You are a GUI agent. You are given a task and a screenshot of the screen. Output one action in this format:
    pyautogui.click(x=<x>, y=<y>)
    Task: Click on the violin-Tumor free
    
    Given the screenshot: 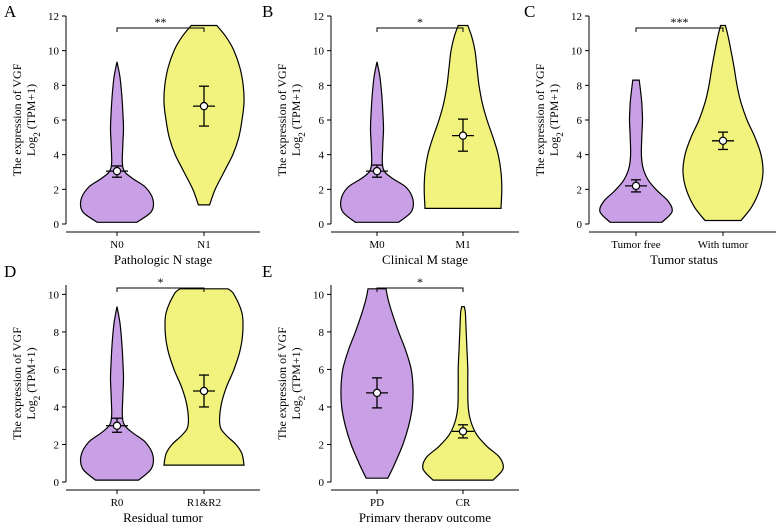 What is the action you would take?
    pyautogui.click(x=636, y=151)
    